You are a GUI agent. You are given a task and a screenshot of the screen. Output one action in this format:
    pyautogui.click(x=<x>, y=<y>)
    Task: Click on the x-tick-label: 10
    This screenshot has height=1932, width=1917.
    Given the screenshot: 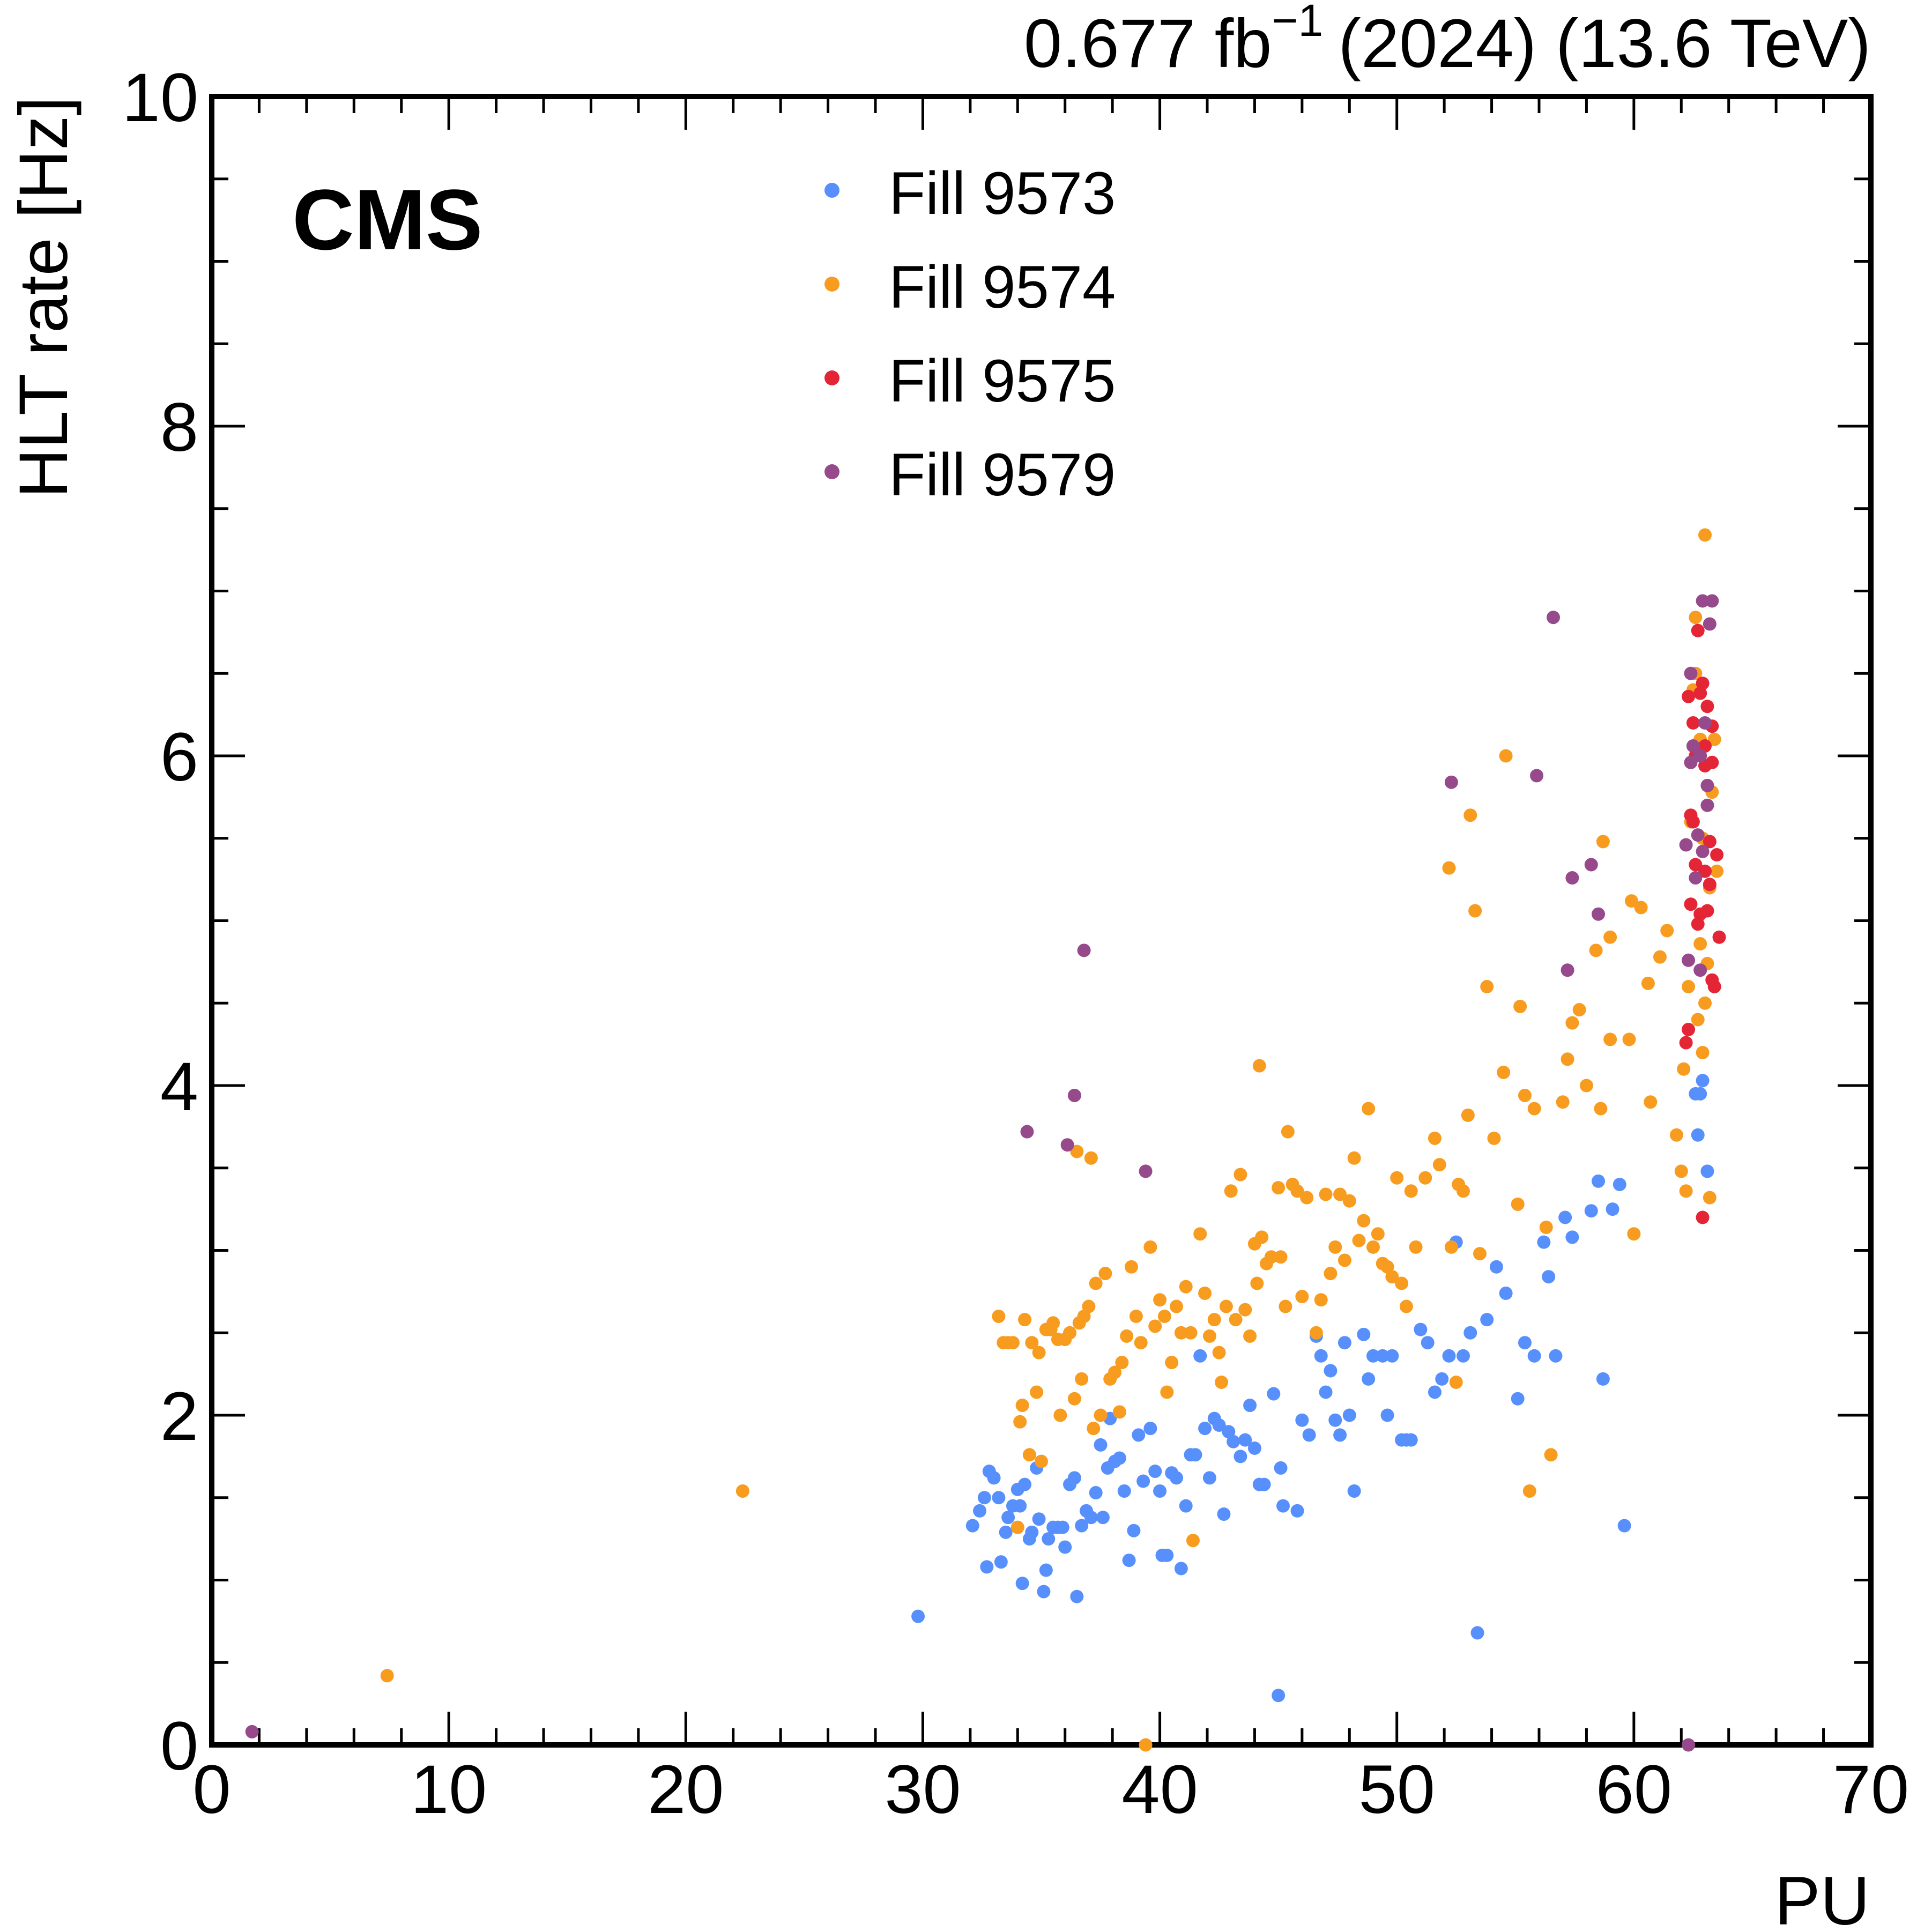 What is the action you would take?
    pyautogui.click(x=449, y=1789)
    